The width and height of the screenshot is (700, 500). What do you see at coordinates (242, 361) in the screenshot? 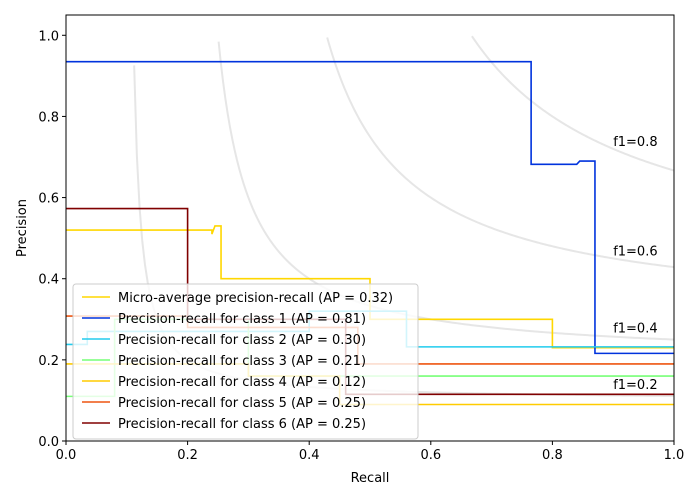
I see `legend-label: Precision-recall for class 3 (AP = 0.21)` at bounding box center [242, 361].